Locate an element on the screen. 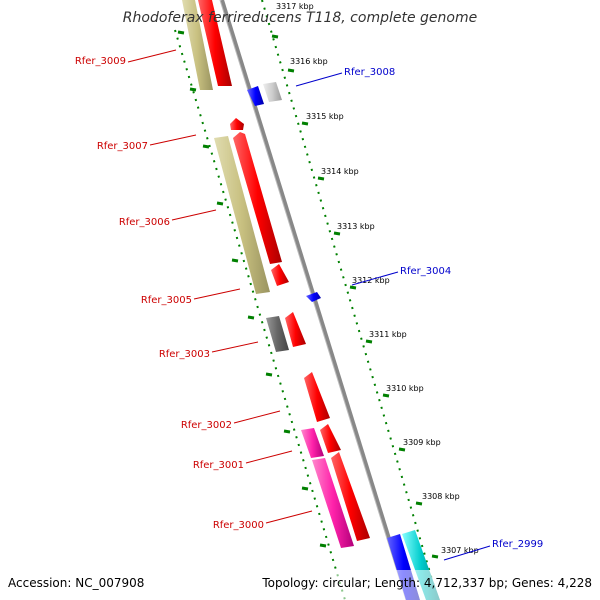 The width and height of the screenshot is (600, 600). feature-rfer-3002-red is located at coordinates (317, 397).